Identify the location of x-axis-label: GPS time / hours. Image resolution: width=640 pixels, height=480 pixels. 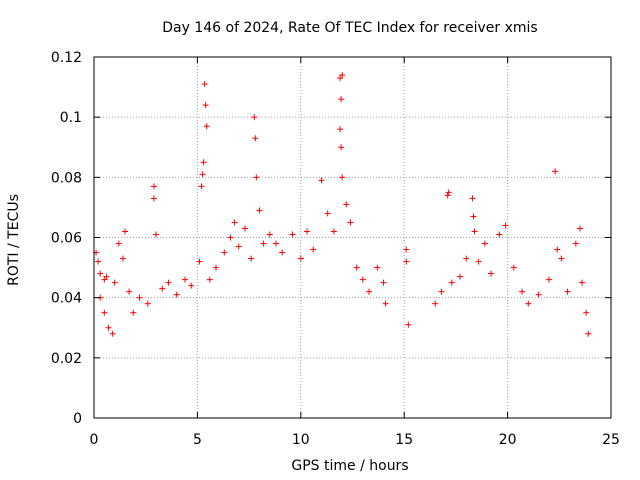
(349, 466).